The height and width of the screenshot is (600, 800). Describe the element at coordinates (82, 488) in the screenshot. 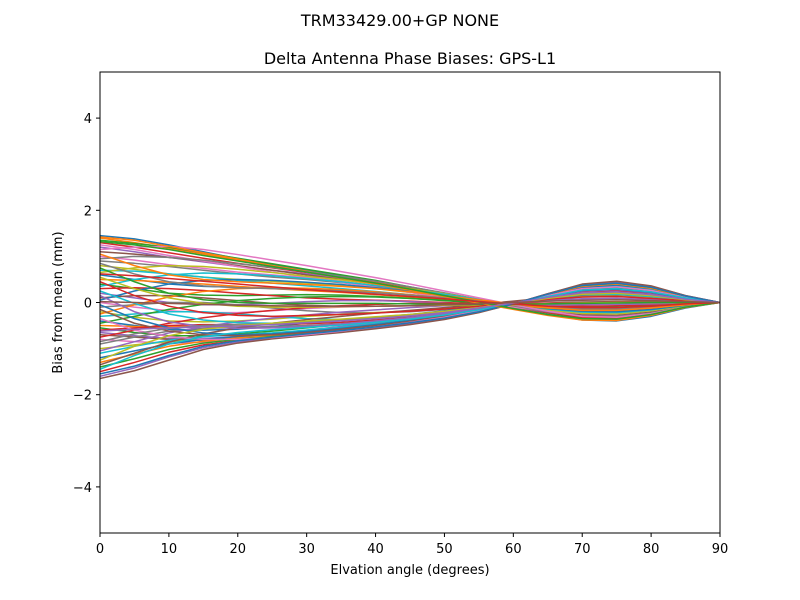

I see `y-tick-label: −4` at that location.